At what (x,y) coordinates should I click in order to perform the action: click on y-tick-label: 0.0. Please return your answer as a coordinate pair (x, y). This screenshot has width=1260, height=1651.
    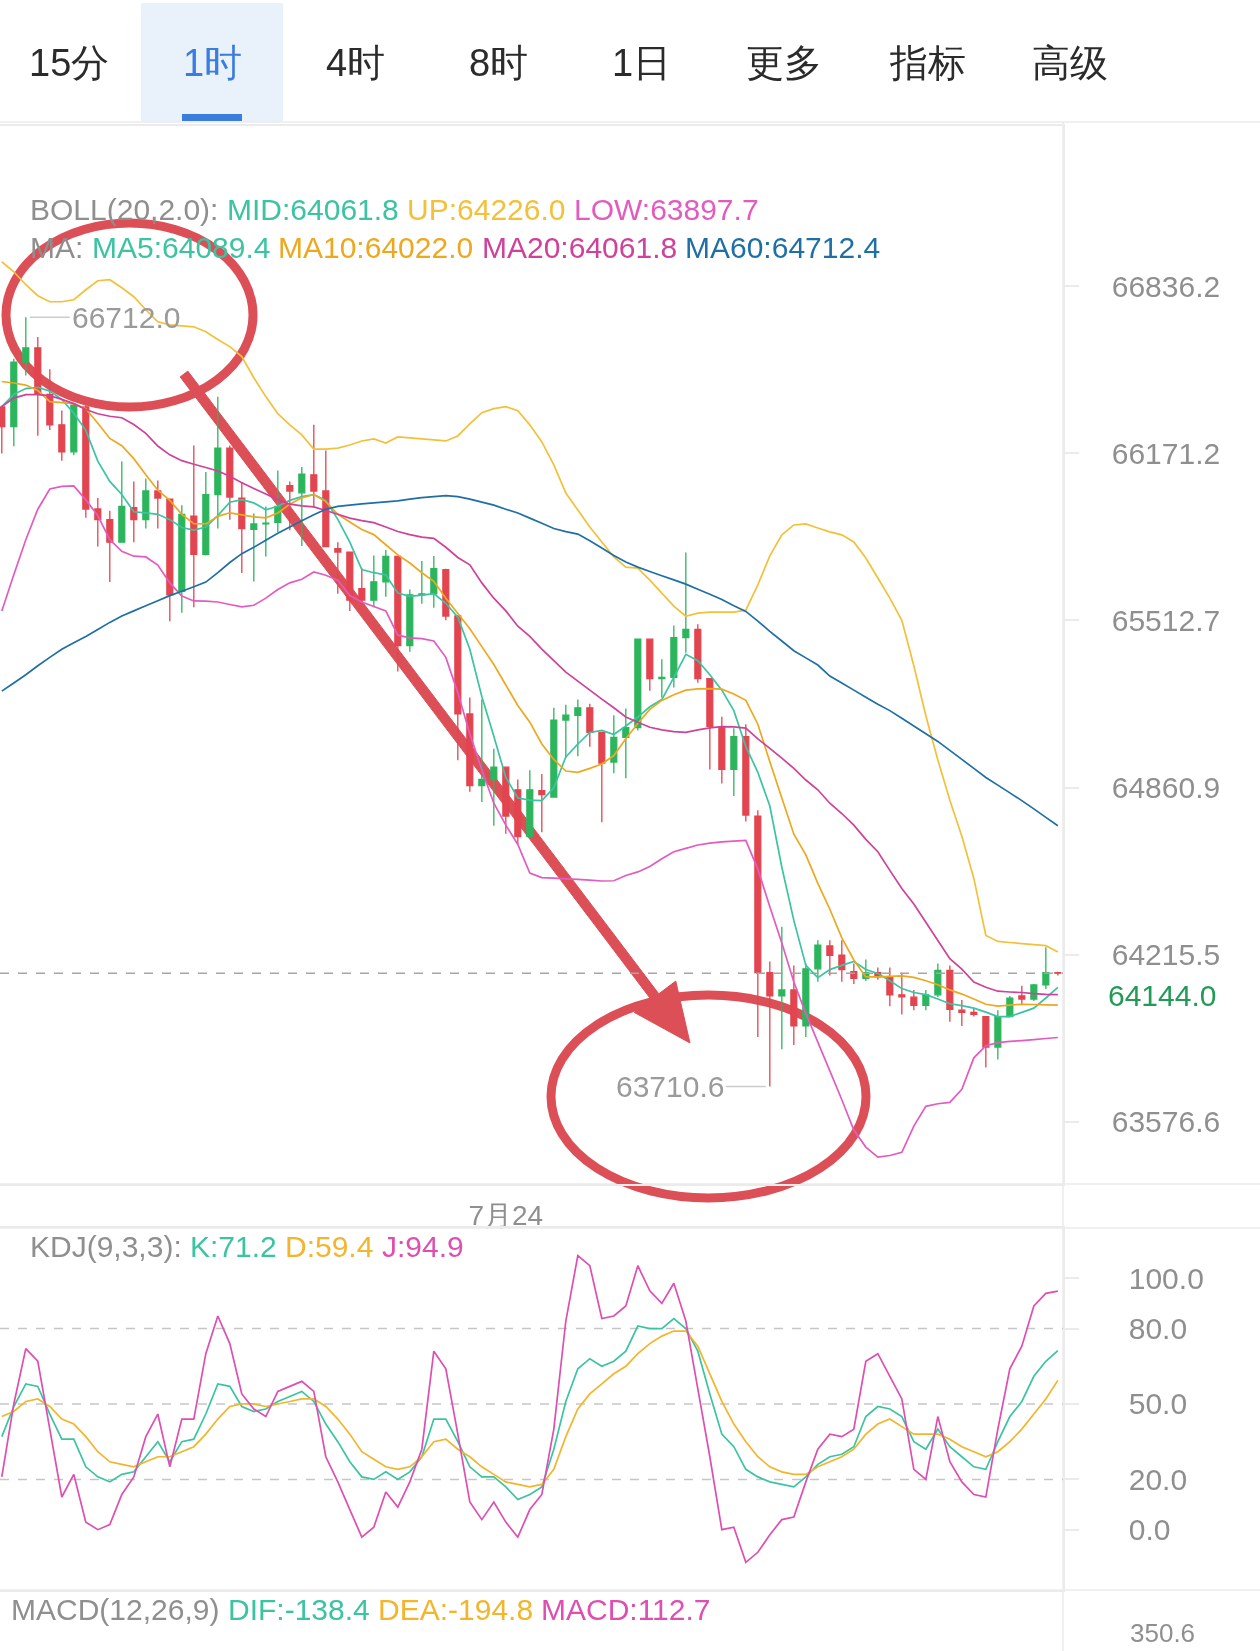
    Looking at the image, I should click on (1149, 1530).